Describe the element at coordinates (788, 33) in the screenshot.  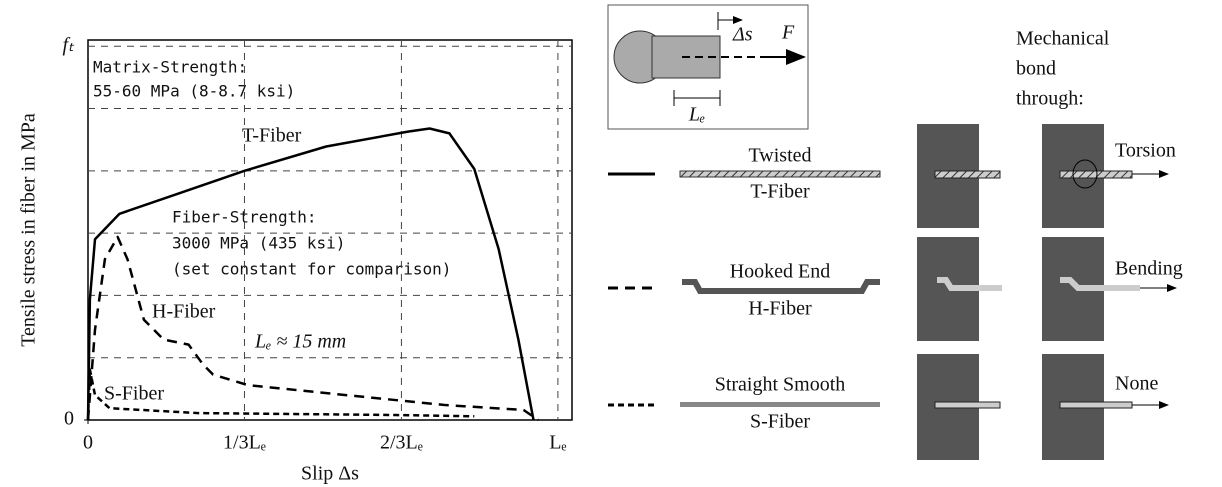
I see `inset-label: F` at that location.